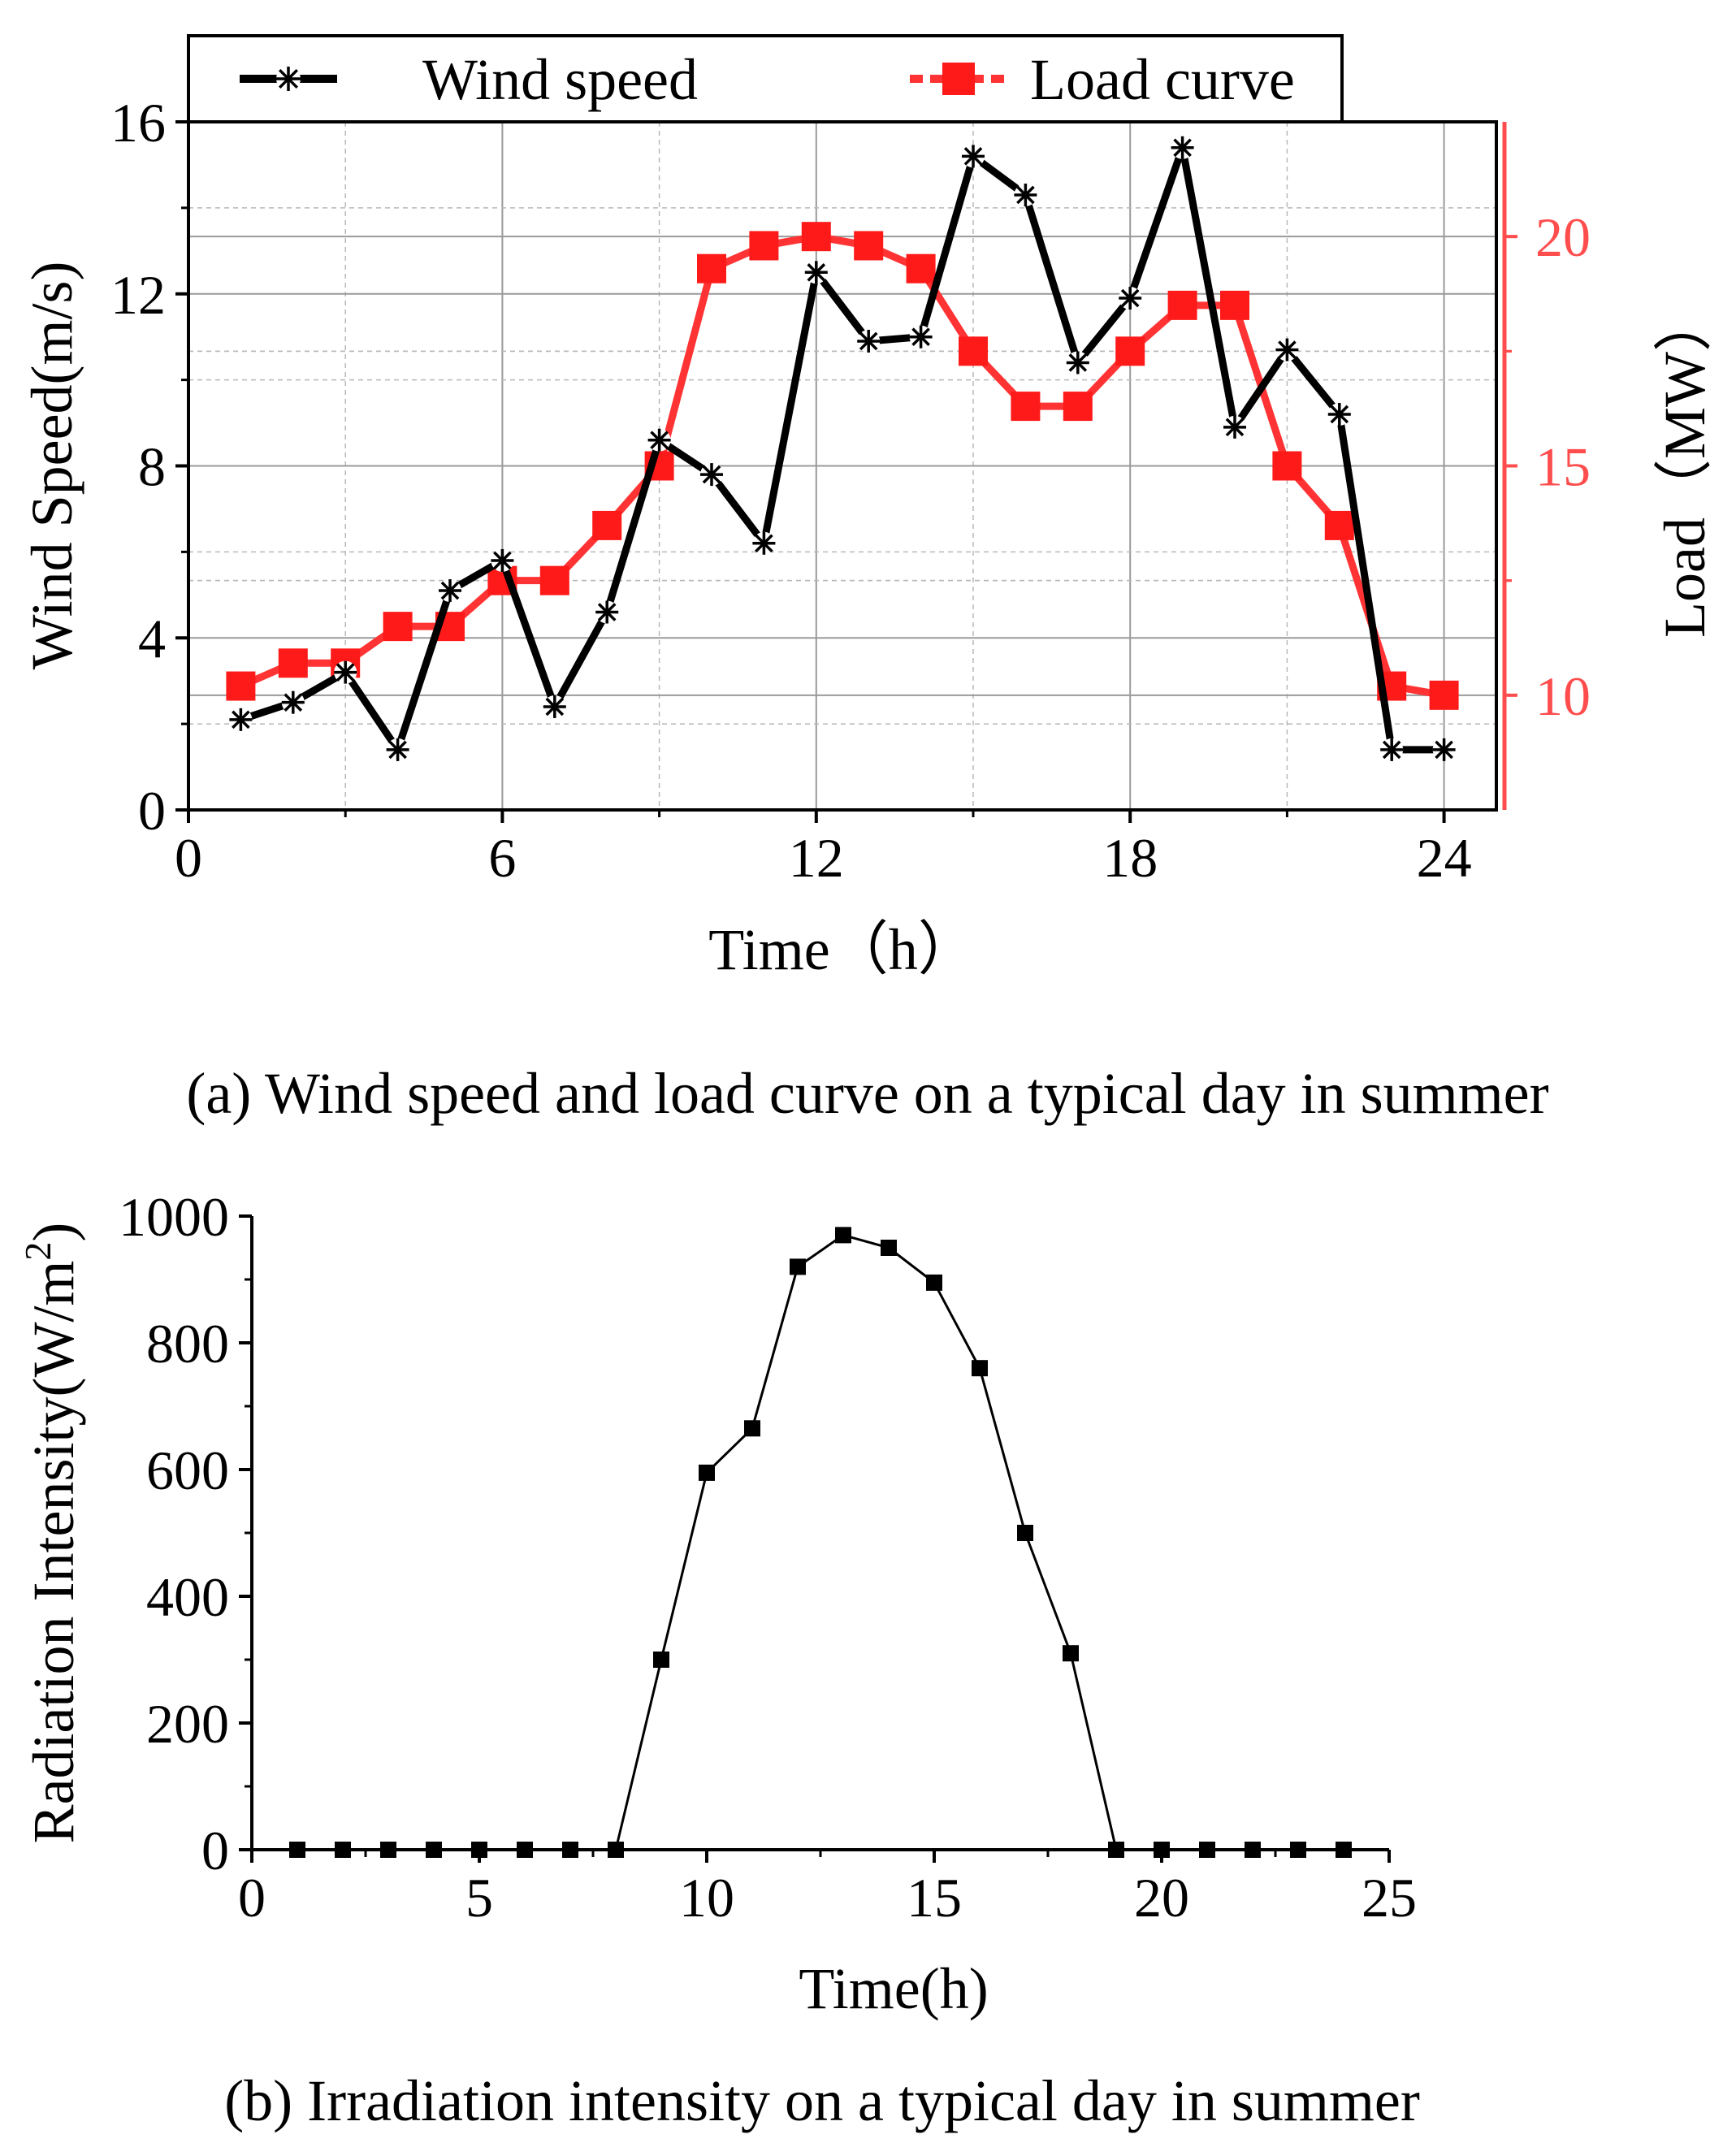  I want to click on chart-a-legend: Wind speed Load curve, so click(765, 78).